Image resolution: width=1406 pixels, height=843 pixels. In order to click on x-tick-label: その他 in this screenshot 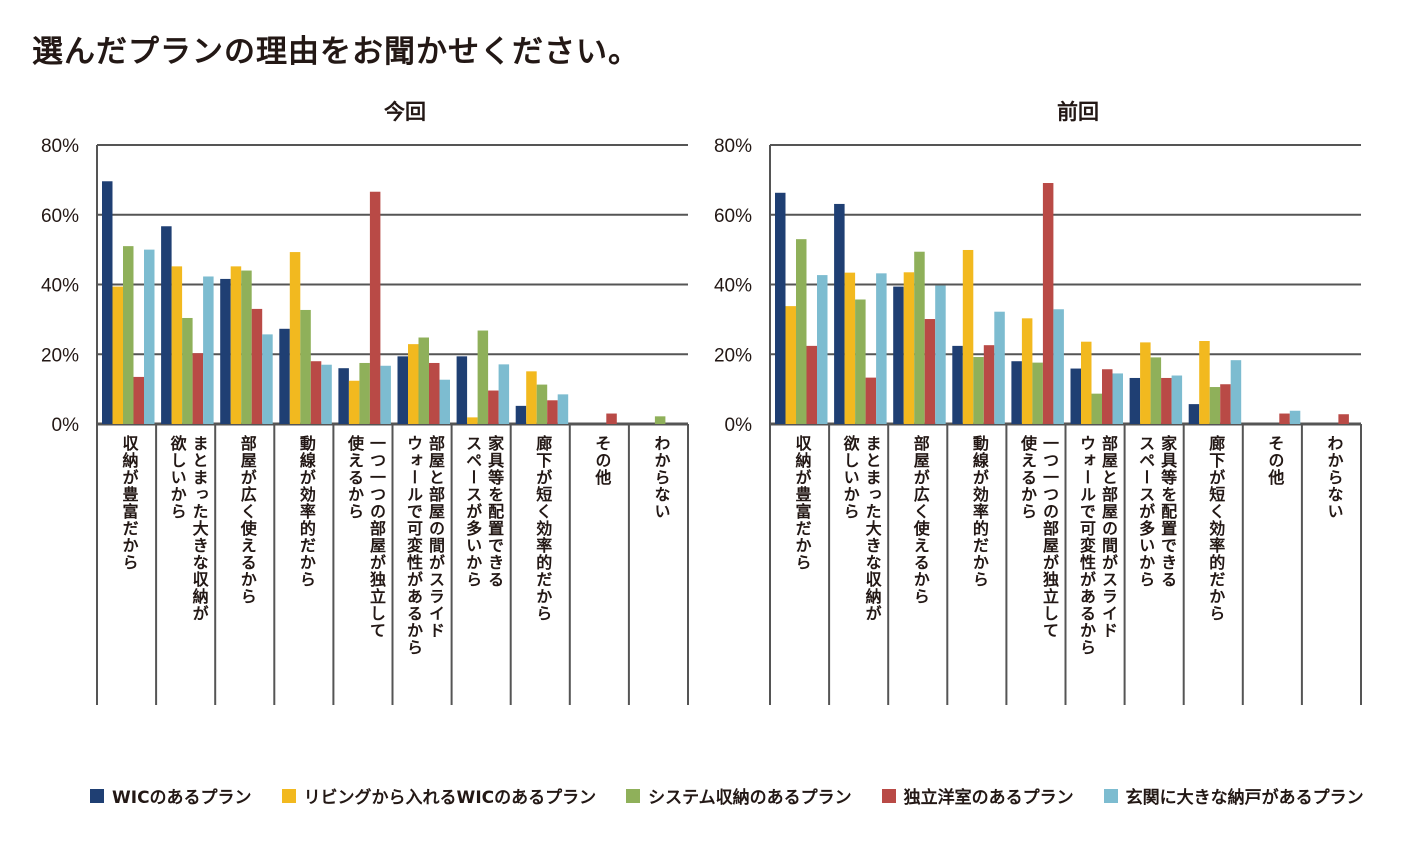, I will do `click(1274, 460)`.